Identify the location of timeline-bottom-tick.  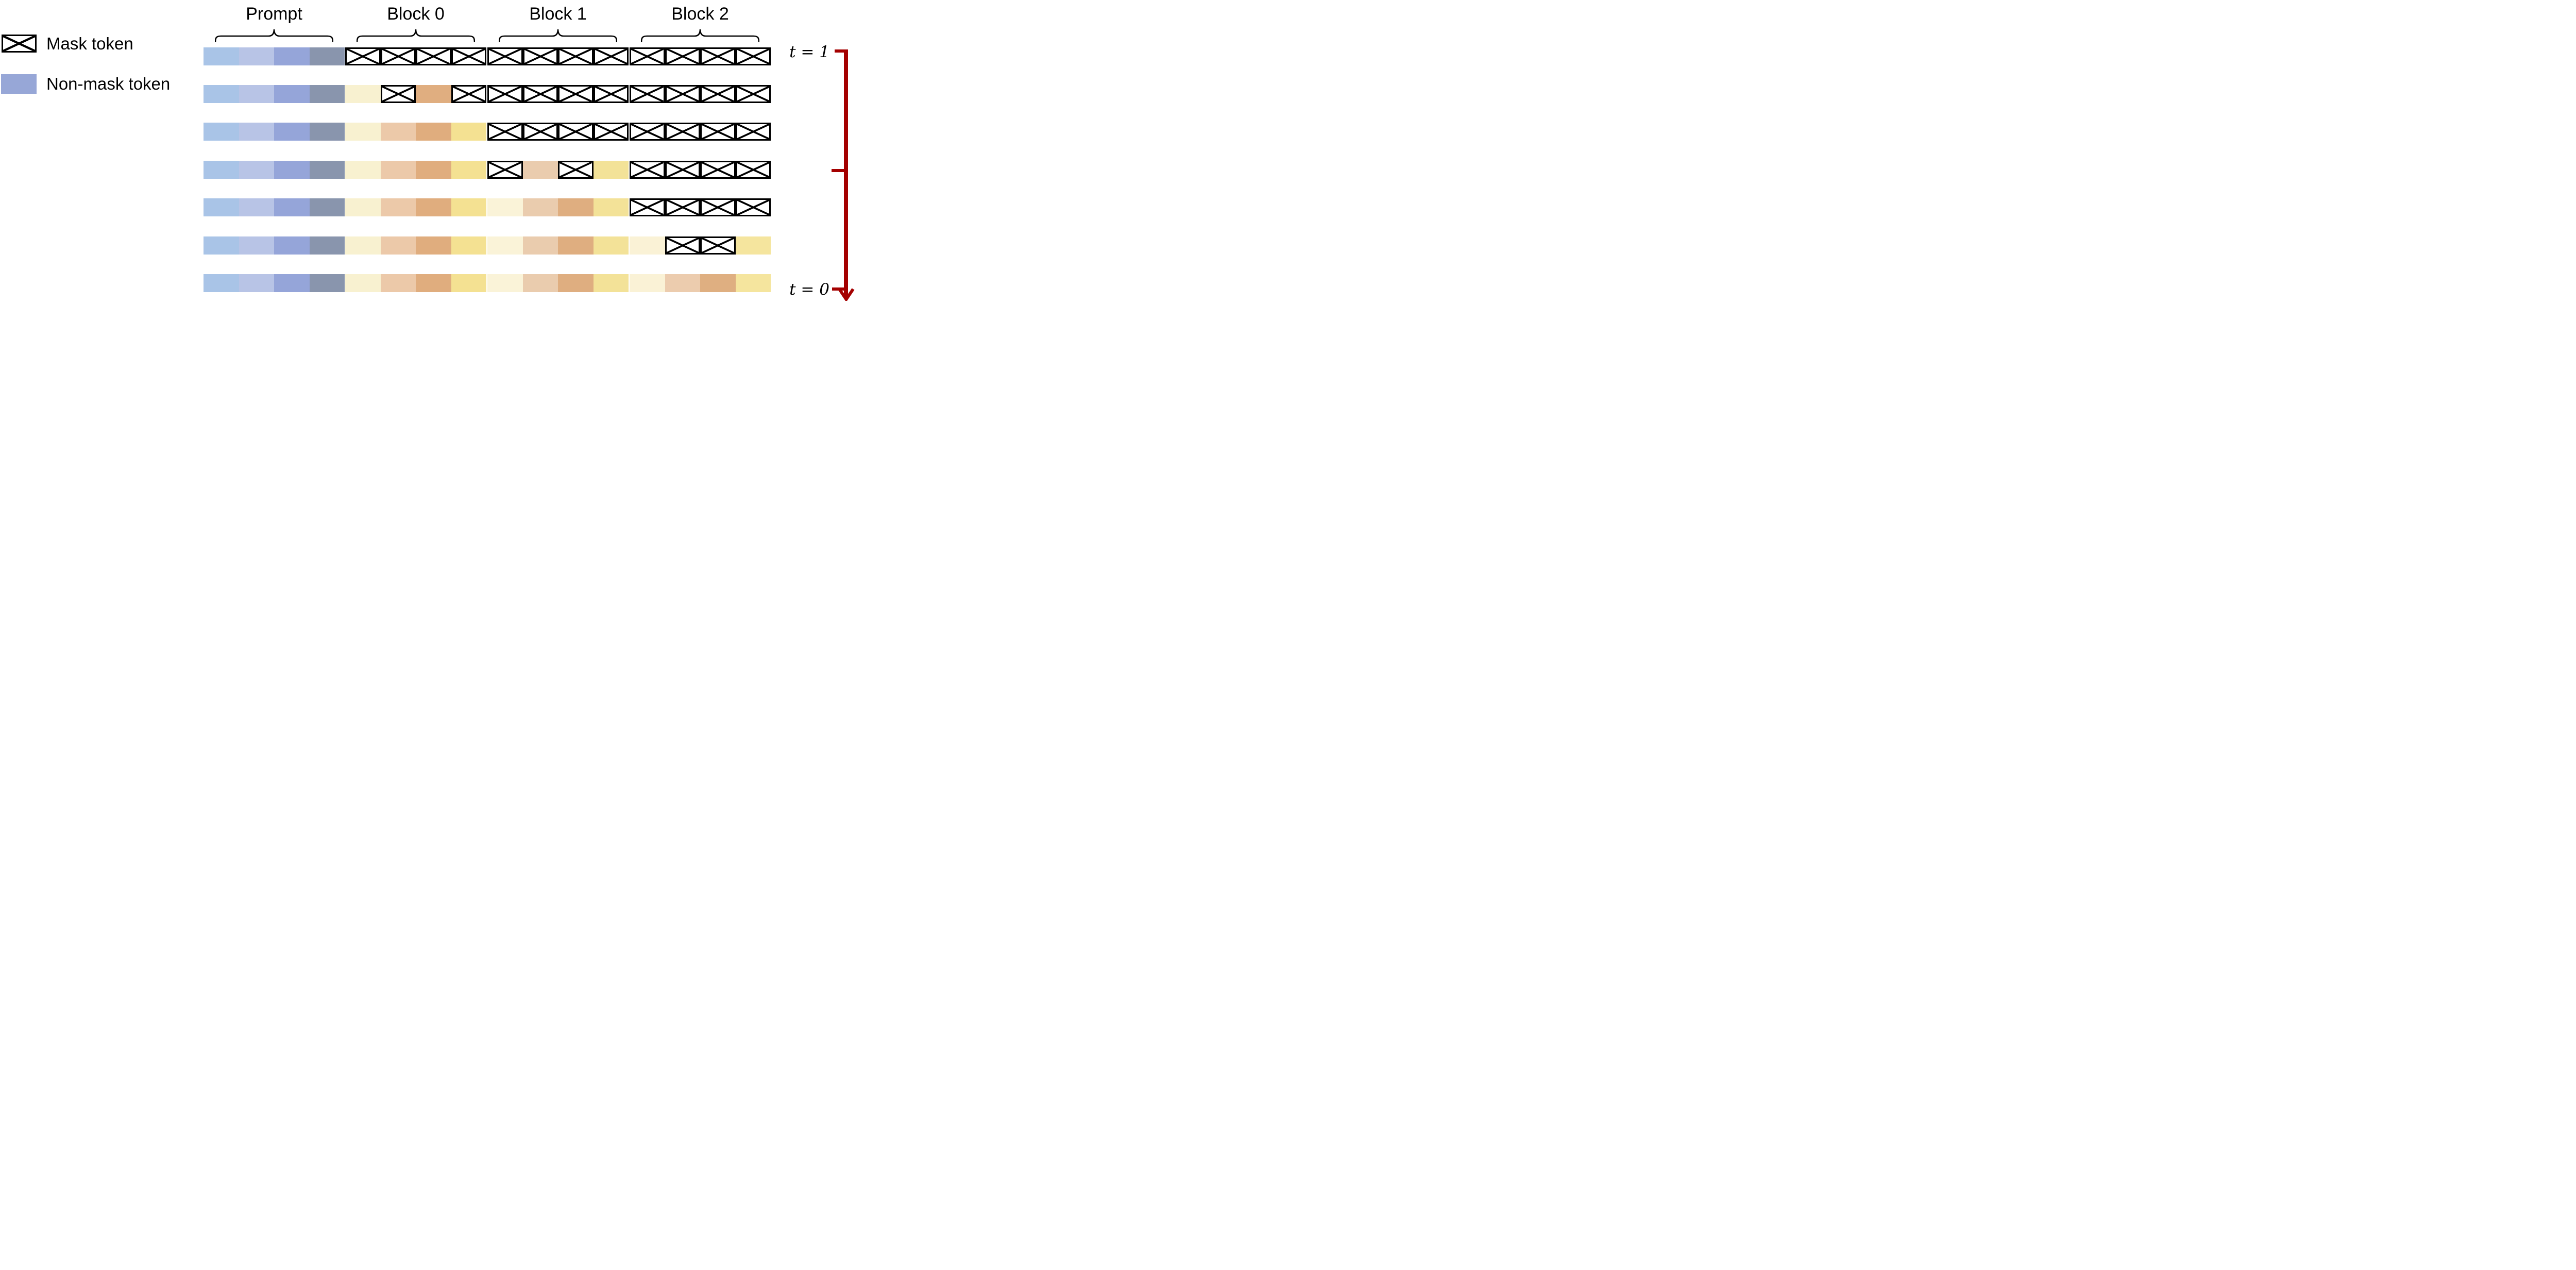
(838, 289).